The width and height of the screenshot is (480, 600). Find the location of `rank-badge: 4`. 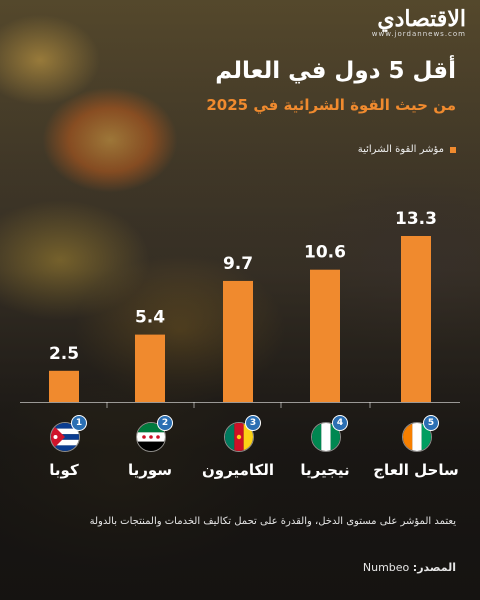

rank-badge: 4 is located at coordinates (340, 423).